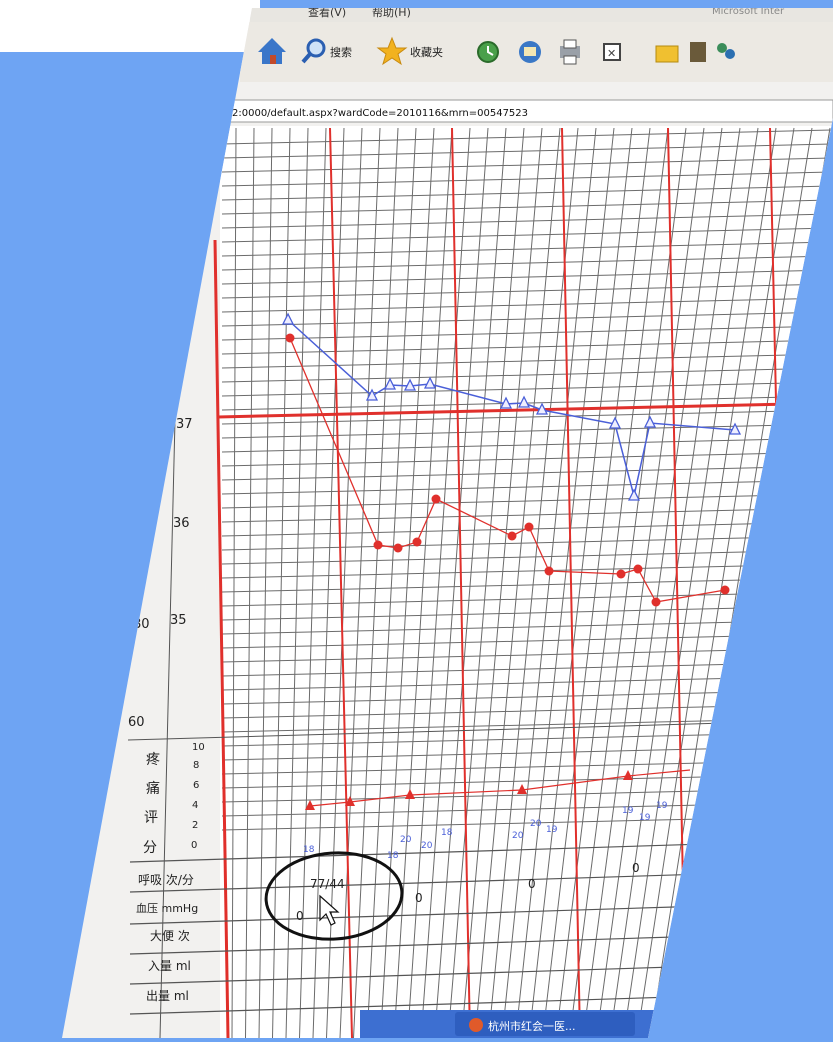 Image resolution: width=833 pixels, height=1042 pixels. Describe the element at coordinates (313, 51) in the screenshot. I see `search-icon` at that location.